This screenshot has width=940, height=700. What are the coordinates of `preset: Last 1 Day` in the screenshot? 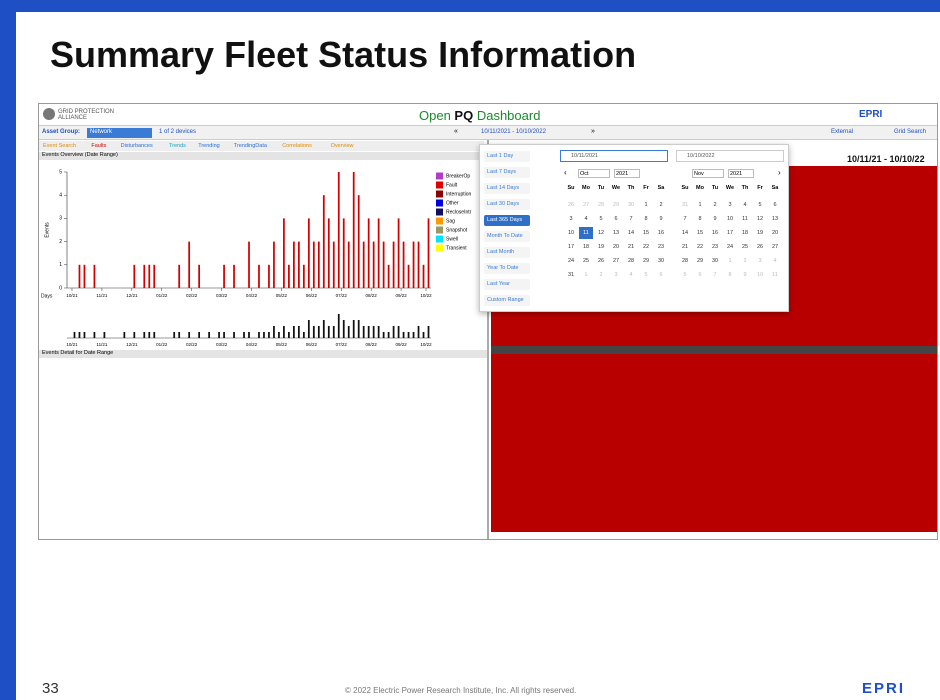 It's located at (507, 156).